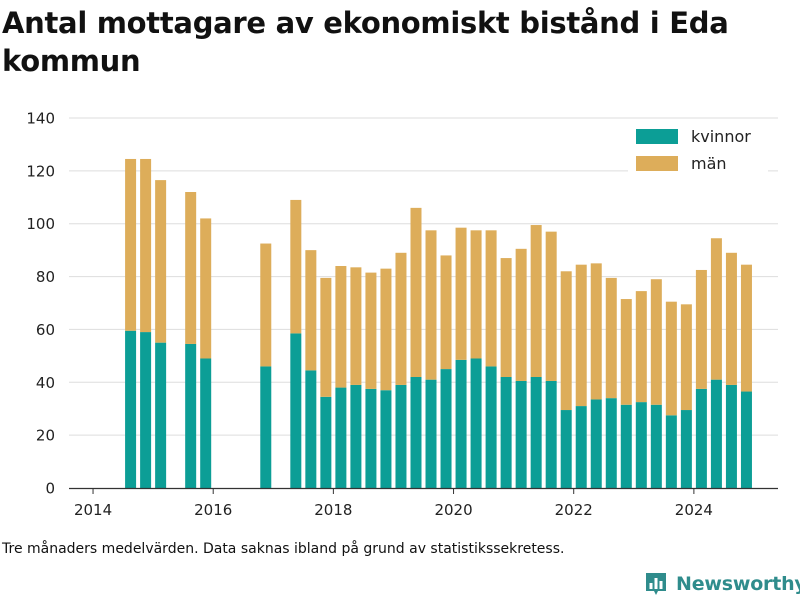  I want to click on brand-logo: Newsworthy, so click(722, 584).